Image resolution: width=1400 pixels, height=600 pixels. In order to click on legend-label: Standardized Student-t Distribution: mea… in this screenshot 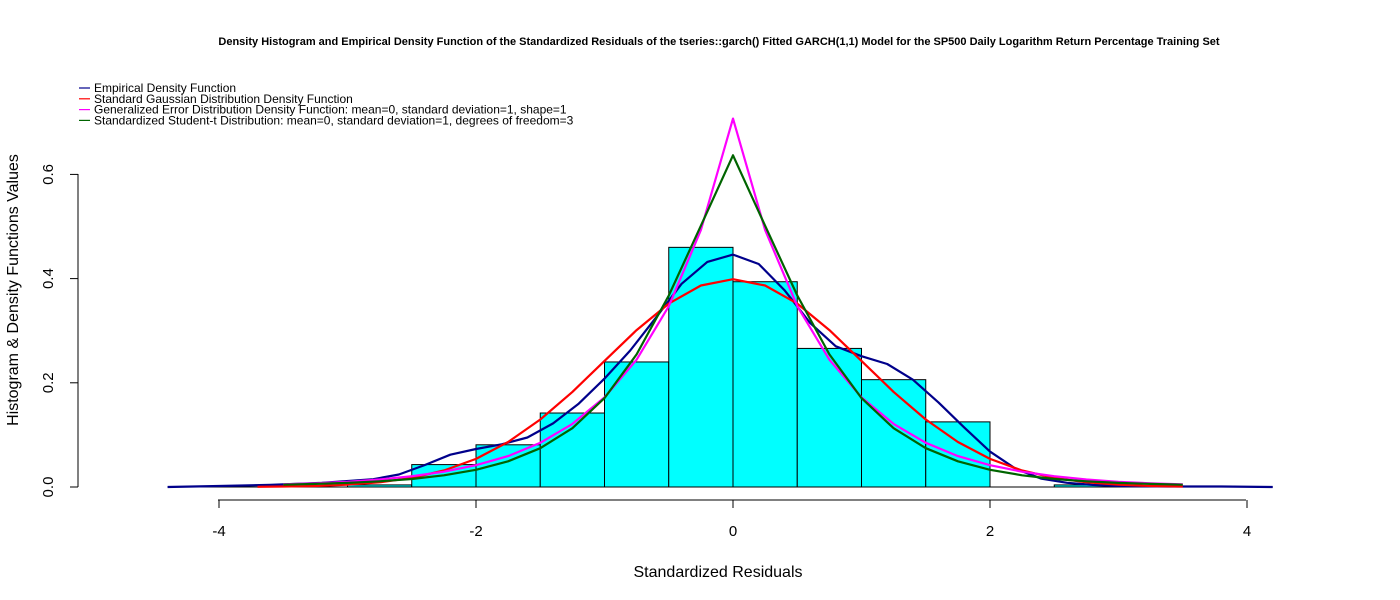, I will do `click(334, 120)`.